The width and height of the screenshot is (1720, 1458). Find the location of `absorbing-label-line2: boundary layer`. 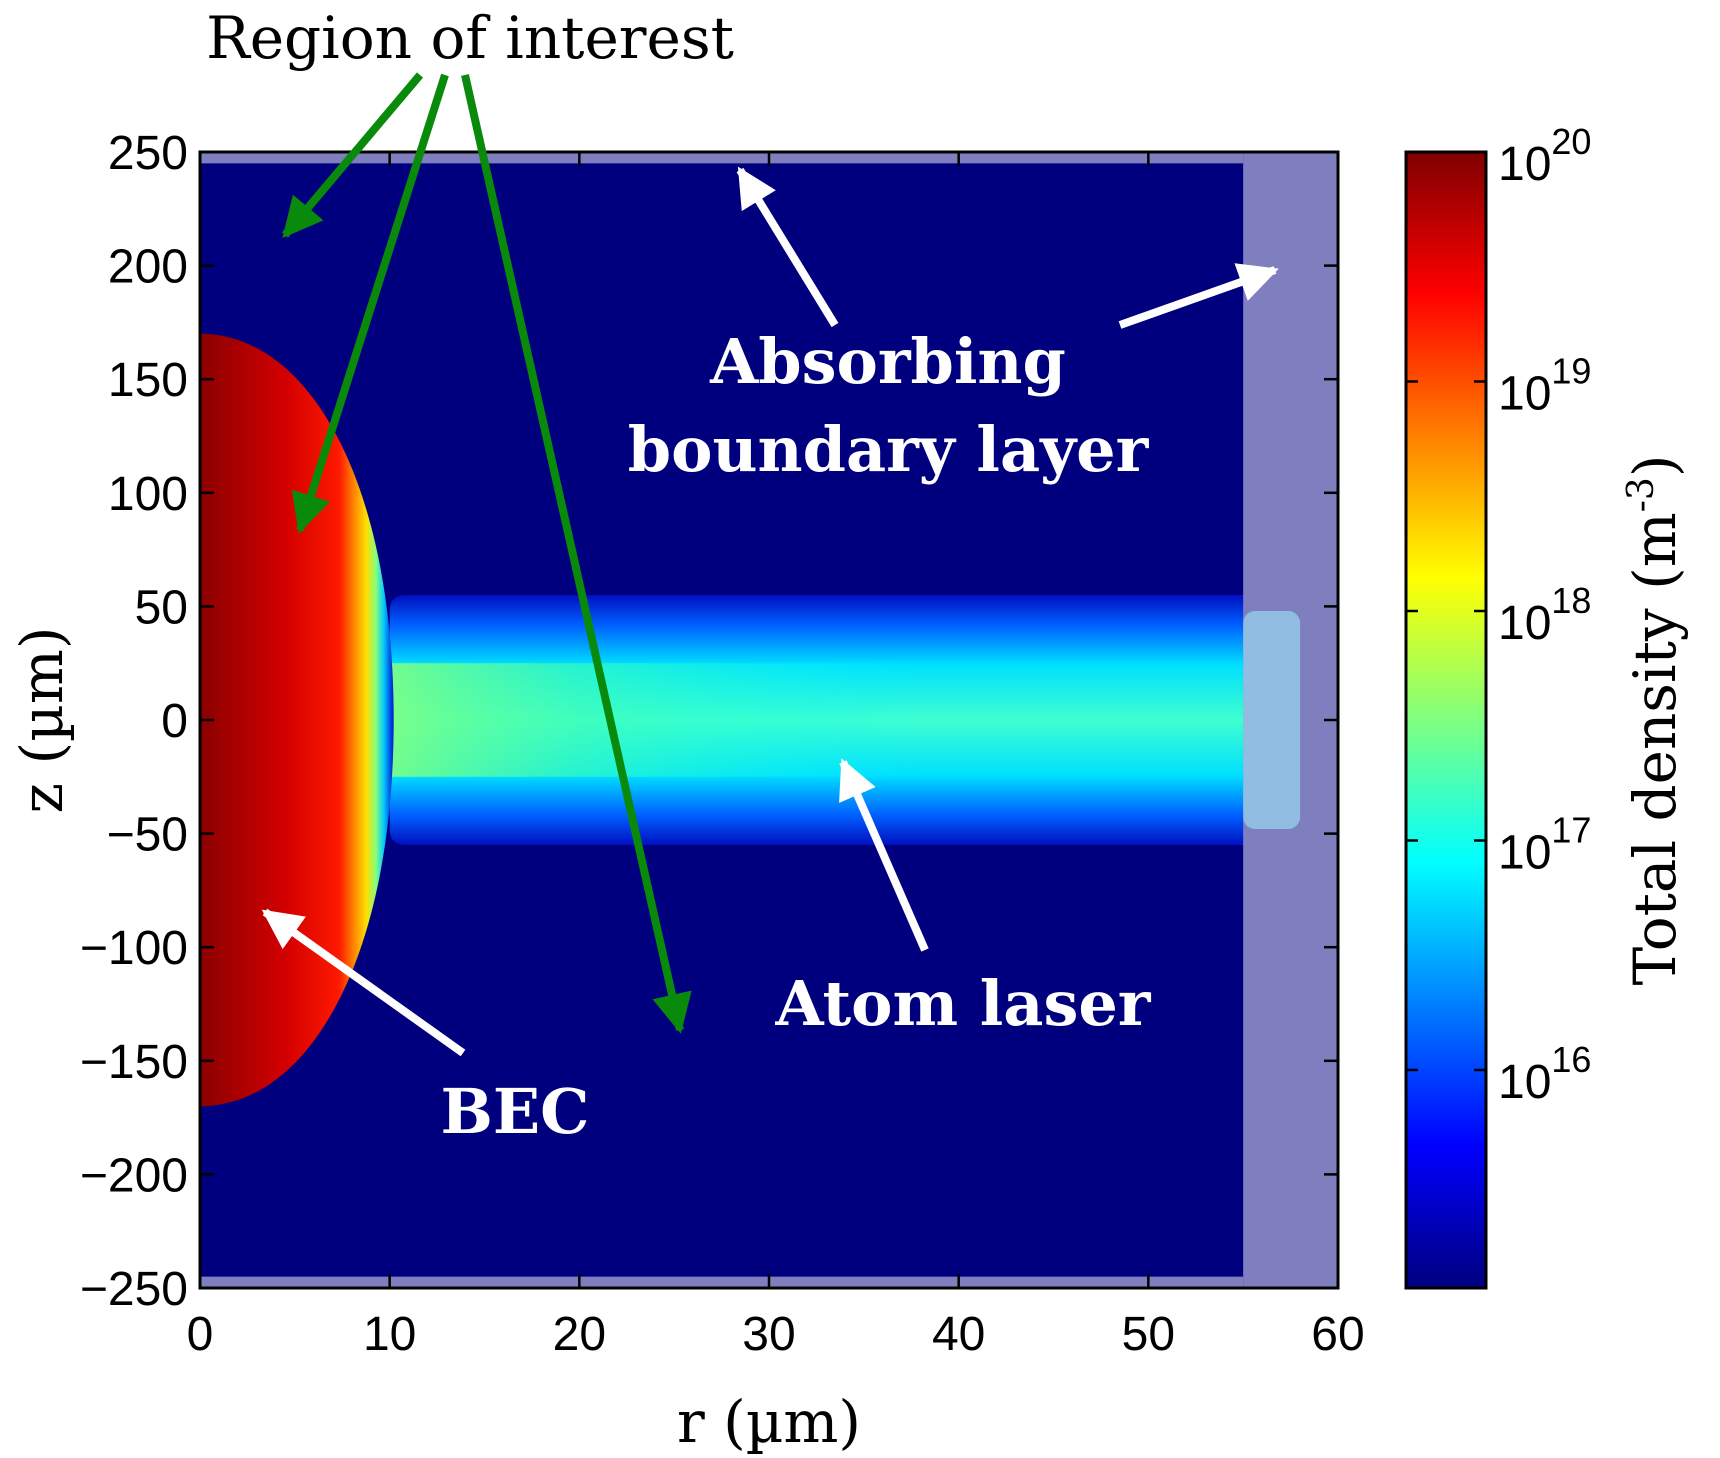

absorbing-label-line2: boundary layer is located at coordinates (889, 449).